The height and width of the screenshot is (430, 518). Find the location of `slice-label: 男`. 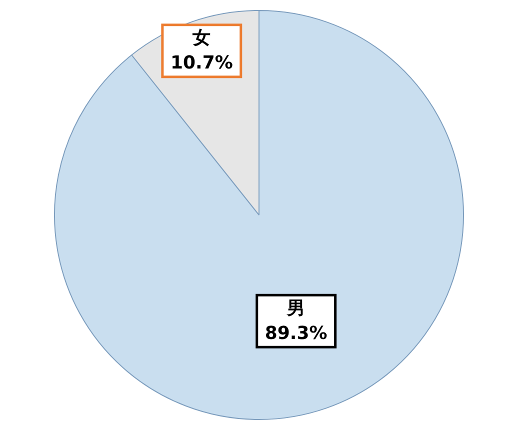

slice-label: 男 is located at coordinates (296, 308).